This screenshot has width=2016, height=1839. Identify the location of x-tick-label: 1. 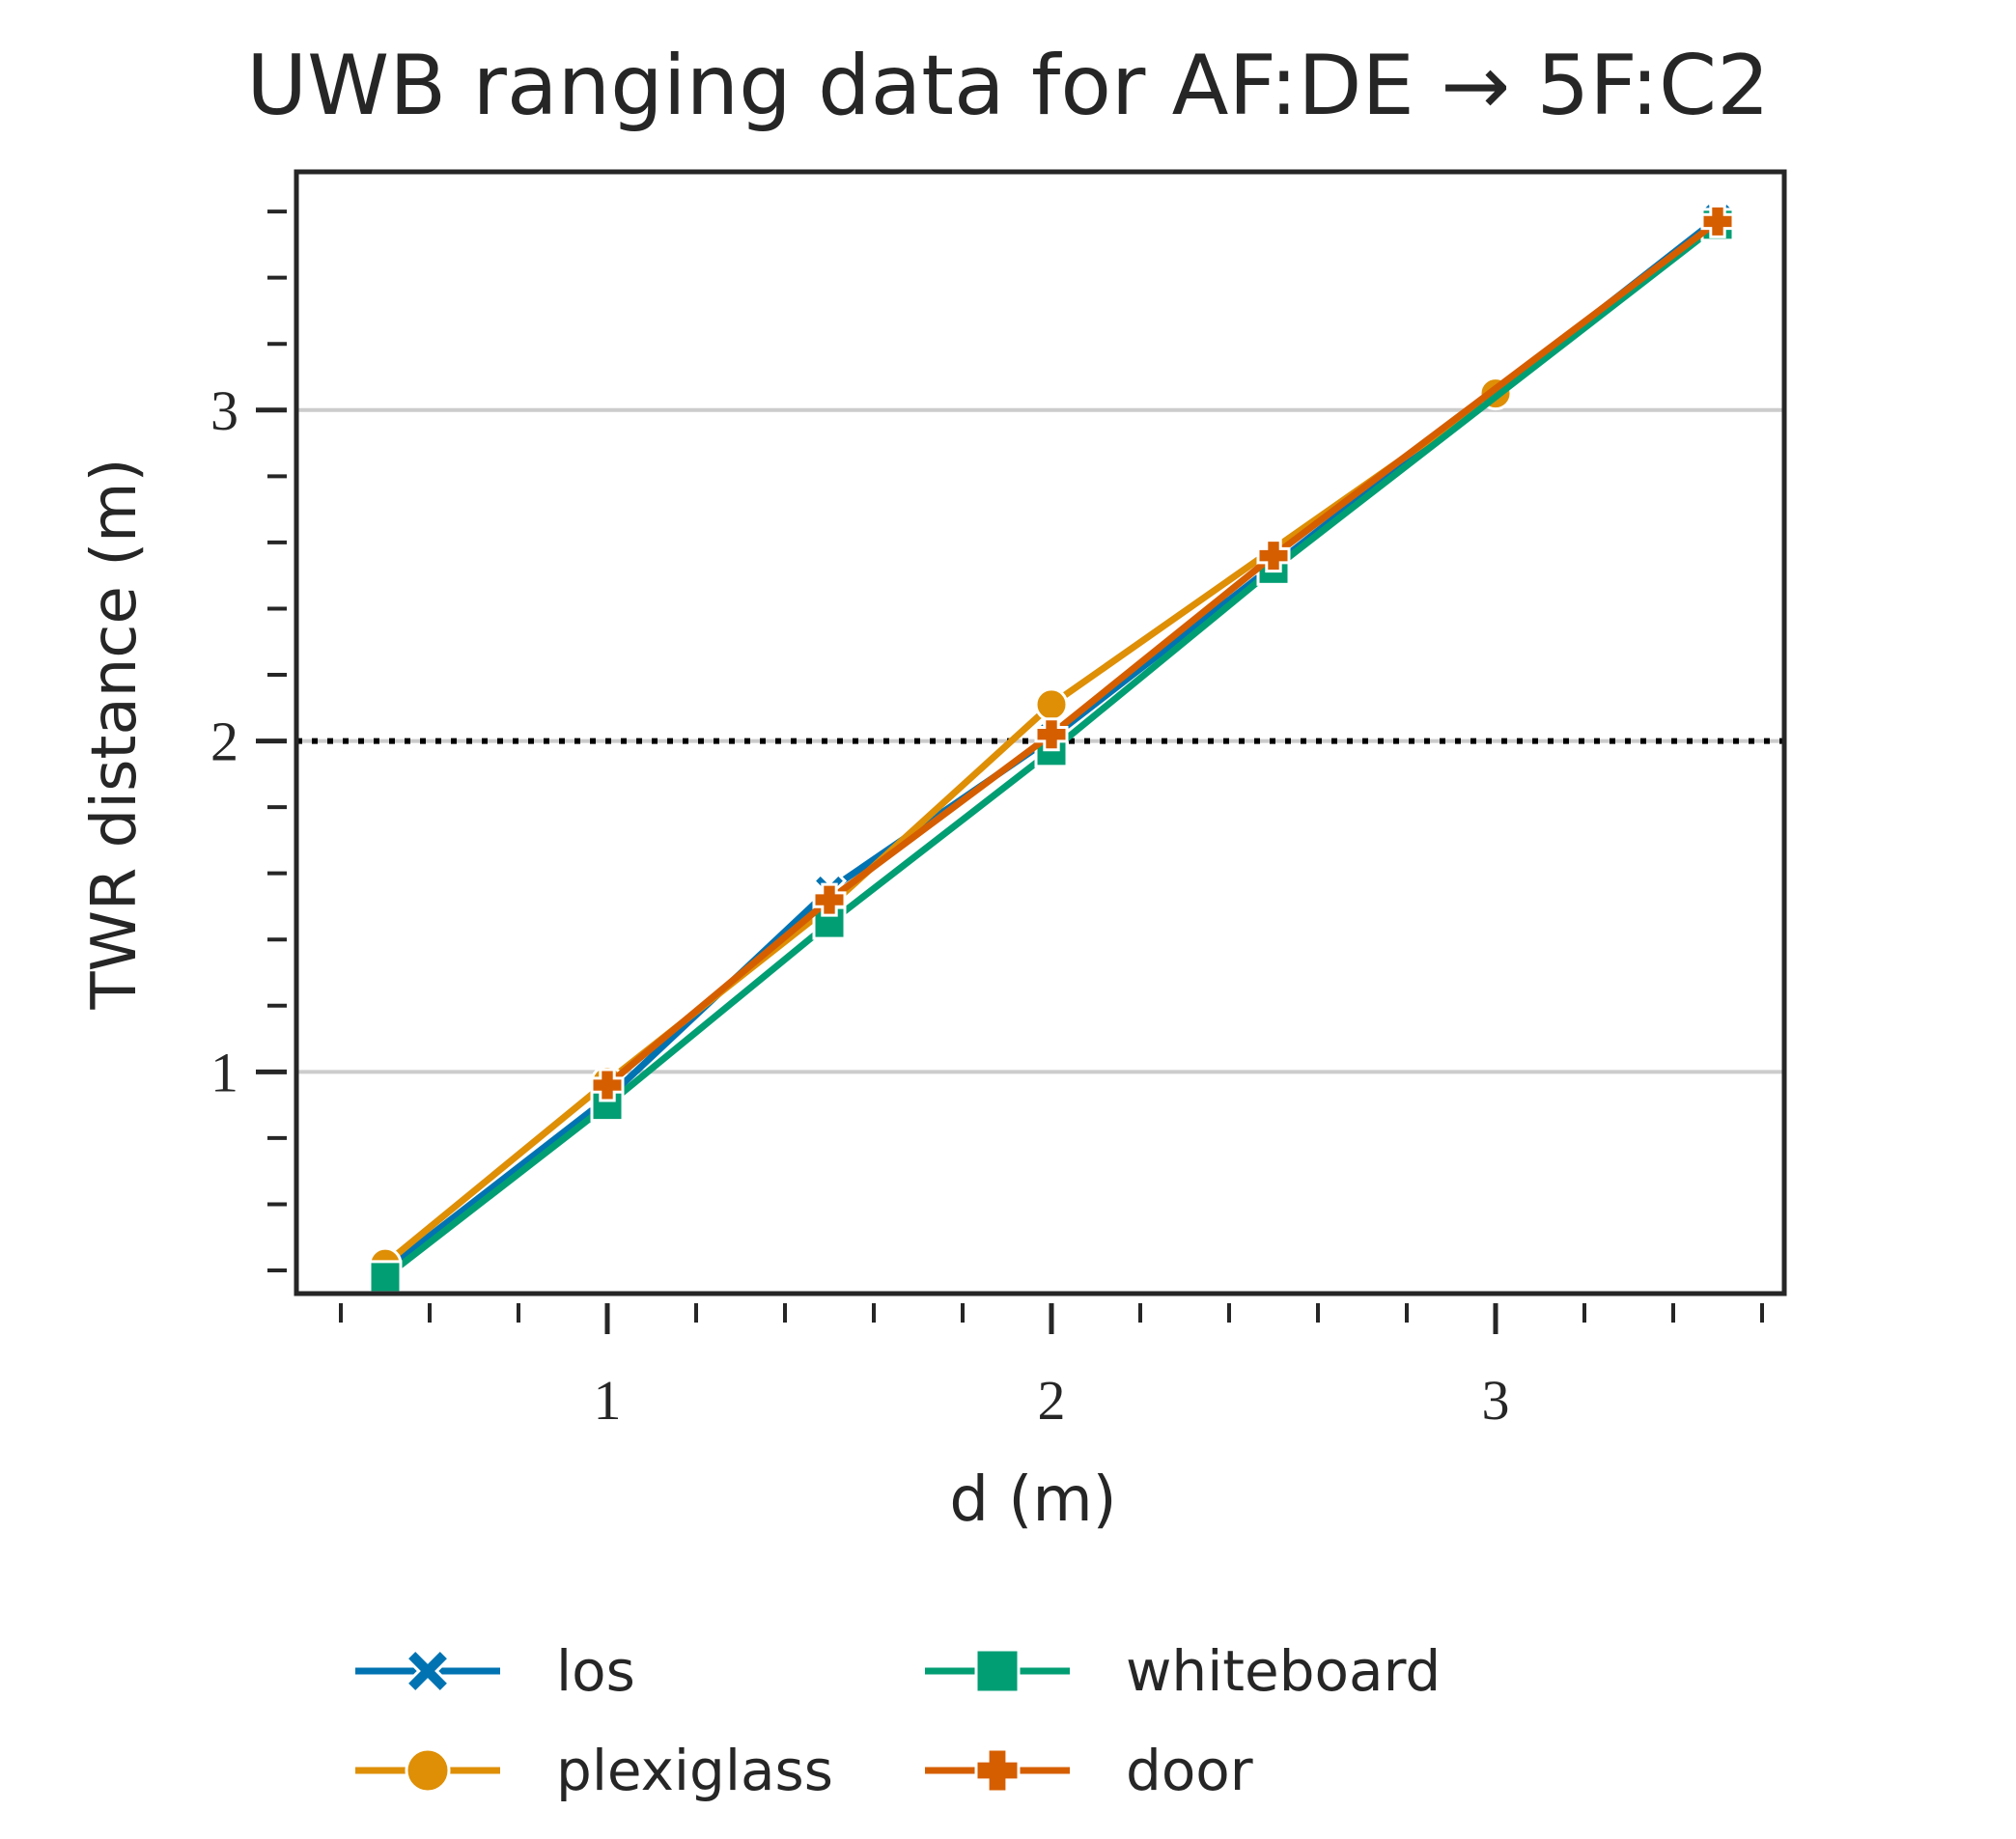
(608, 1400).